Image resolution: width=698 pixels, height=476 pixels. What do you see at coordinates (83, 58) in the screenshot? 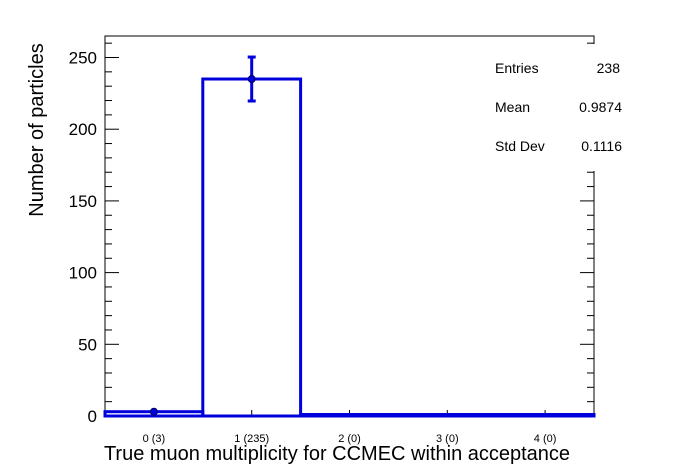
I see `y-tick-label: 250` at bounding box center [83, 58].